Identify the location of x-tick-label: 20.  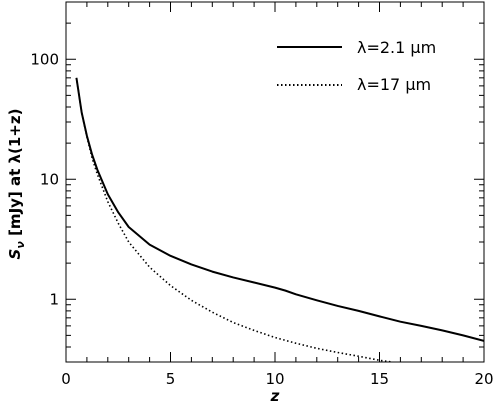
(483, 379).